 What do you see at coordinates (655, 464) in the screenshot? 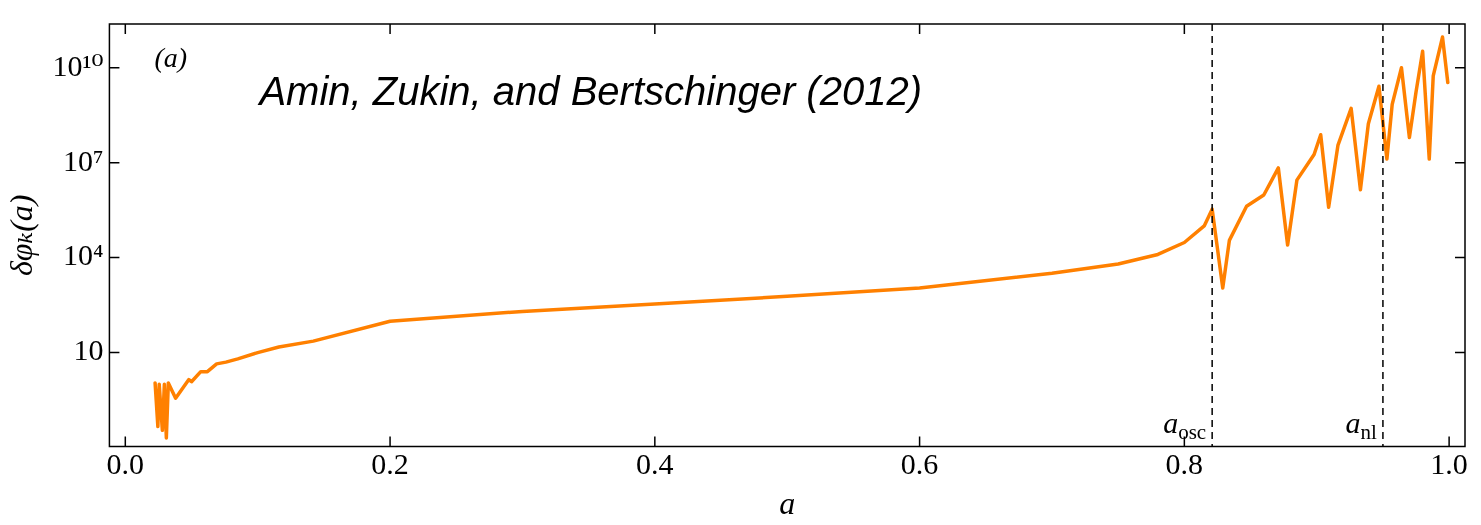
I see `x-tick-label: 0.4` at bounding box center [655, 464].